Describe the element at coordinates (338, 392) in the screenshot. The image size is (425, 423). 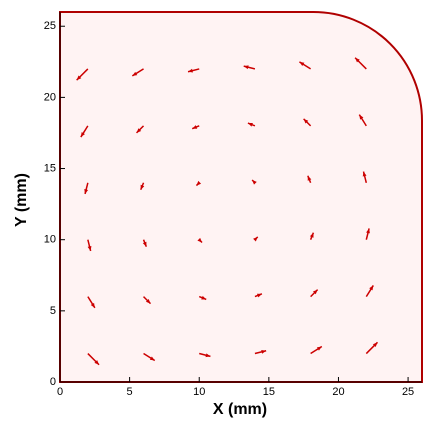
I see `x-tick-label: 20` at that location.